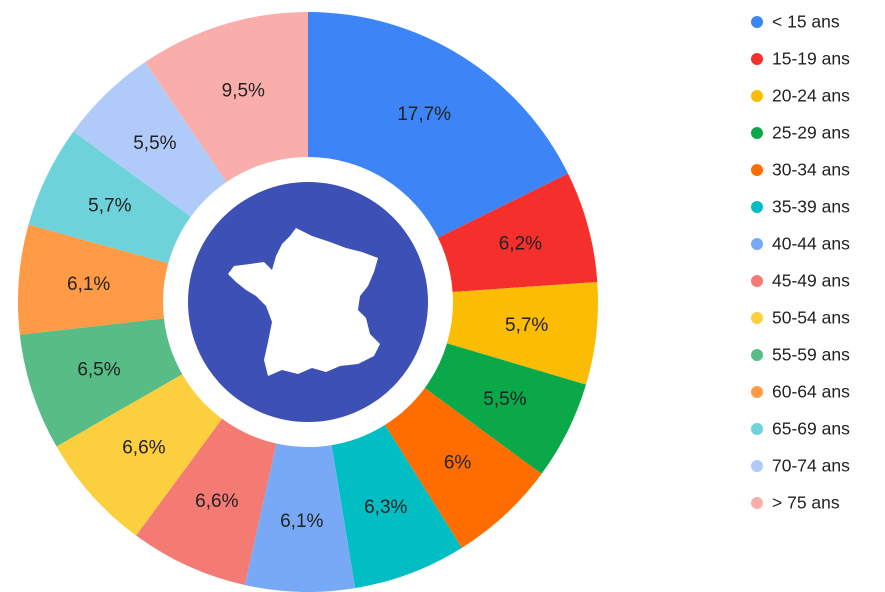 The image size is (885, 592). Describe the element at coordinates (811, 318) in the screenshot. I see `legend-label: 50-54 ans` at that location.